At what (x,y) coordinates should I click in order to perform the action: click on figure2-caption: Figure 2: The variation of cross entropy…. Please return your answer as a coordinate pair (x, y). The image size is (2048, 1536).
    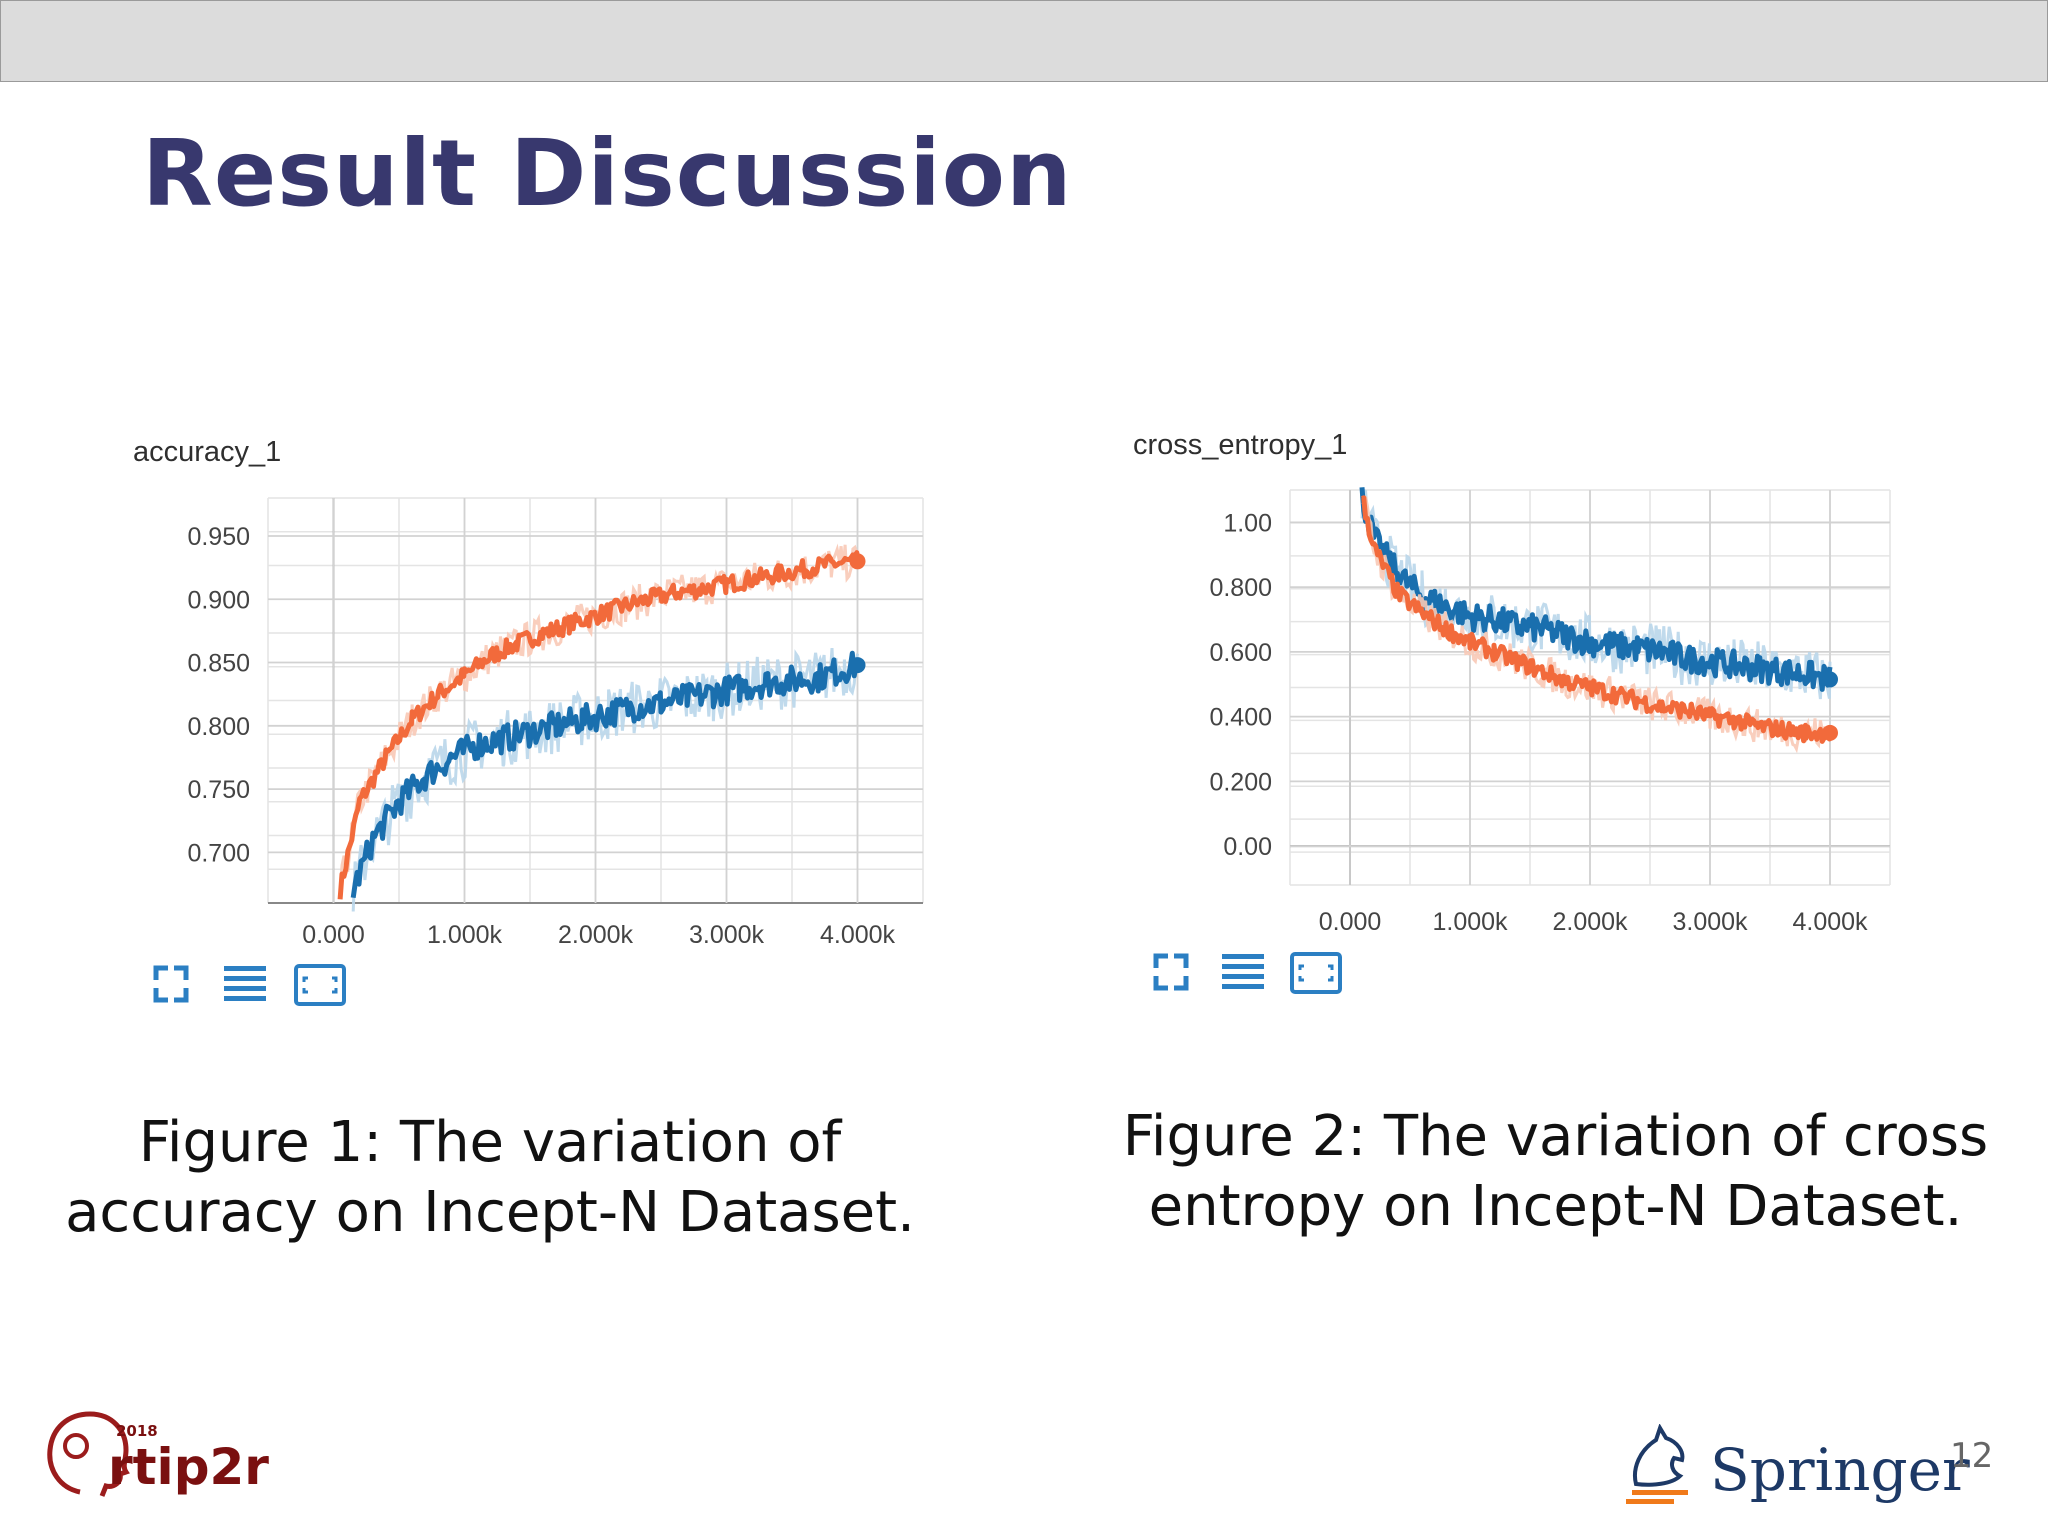
    Looking at the image, I should click on (1555, 1172).